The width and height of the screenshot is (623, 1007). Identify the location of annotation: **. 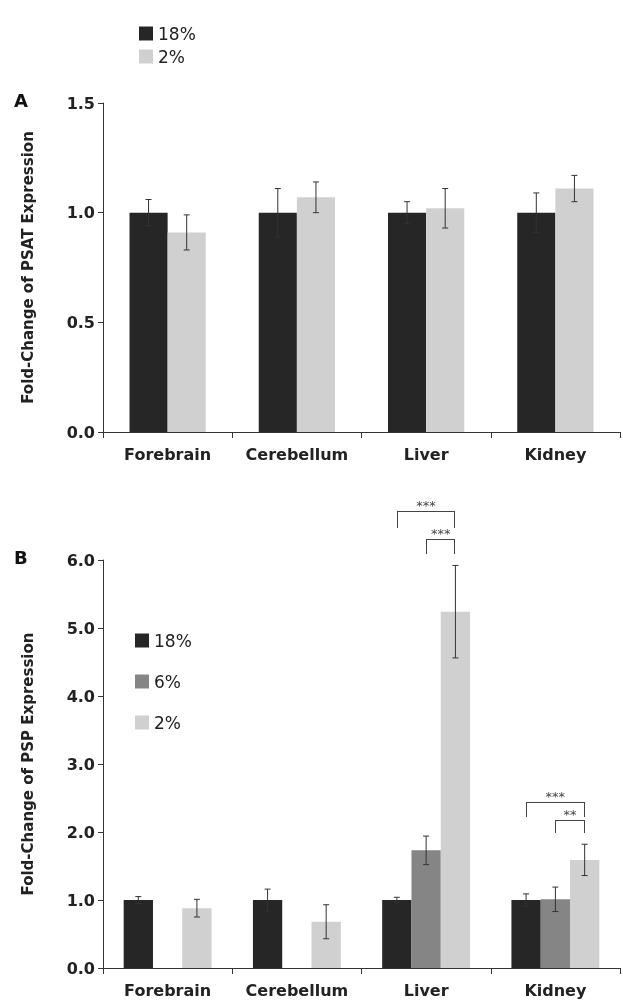
(570, 815).